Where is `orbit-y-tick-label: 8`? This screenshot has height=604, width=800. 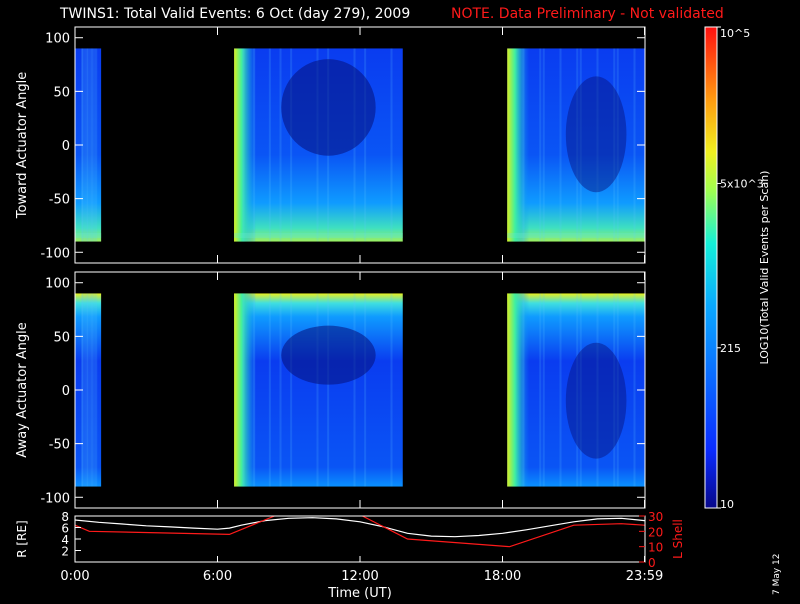
orbit-y-tick-label: 8 is located at coordinates (65, 517).